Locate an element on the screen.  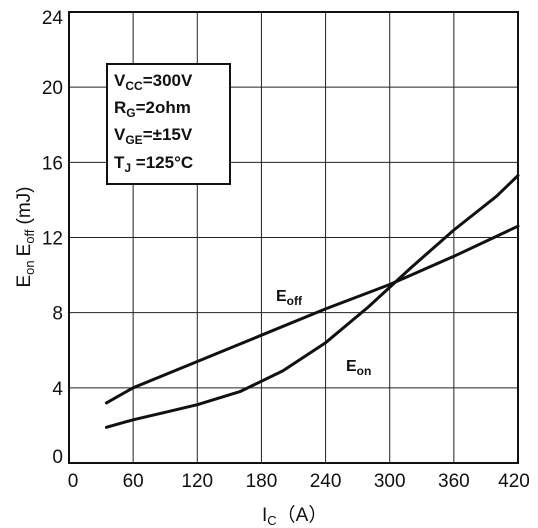
x-tick-label: 240 is located at coordinates (326, 481).